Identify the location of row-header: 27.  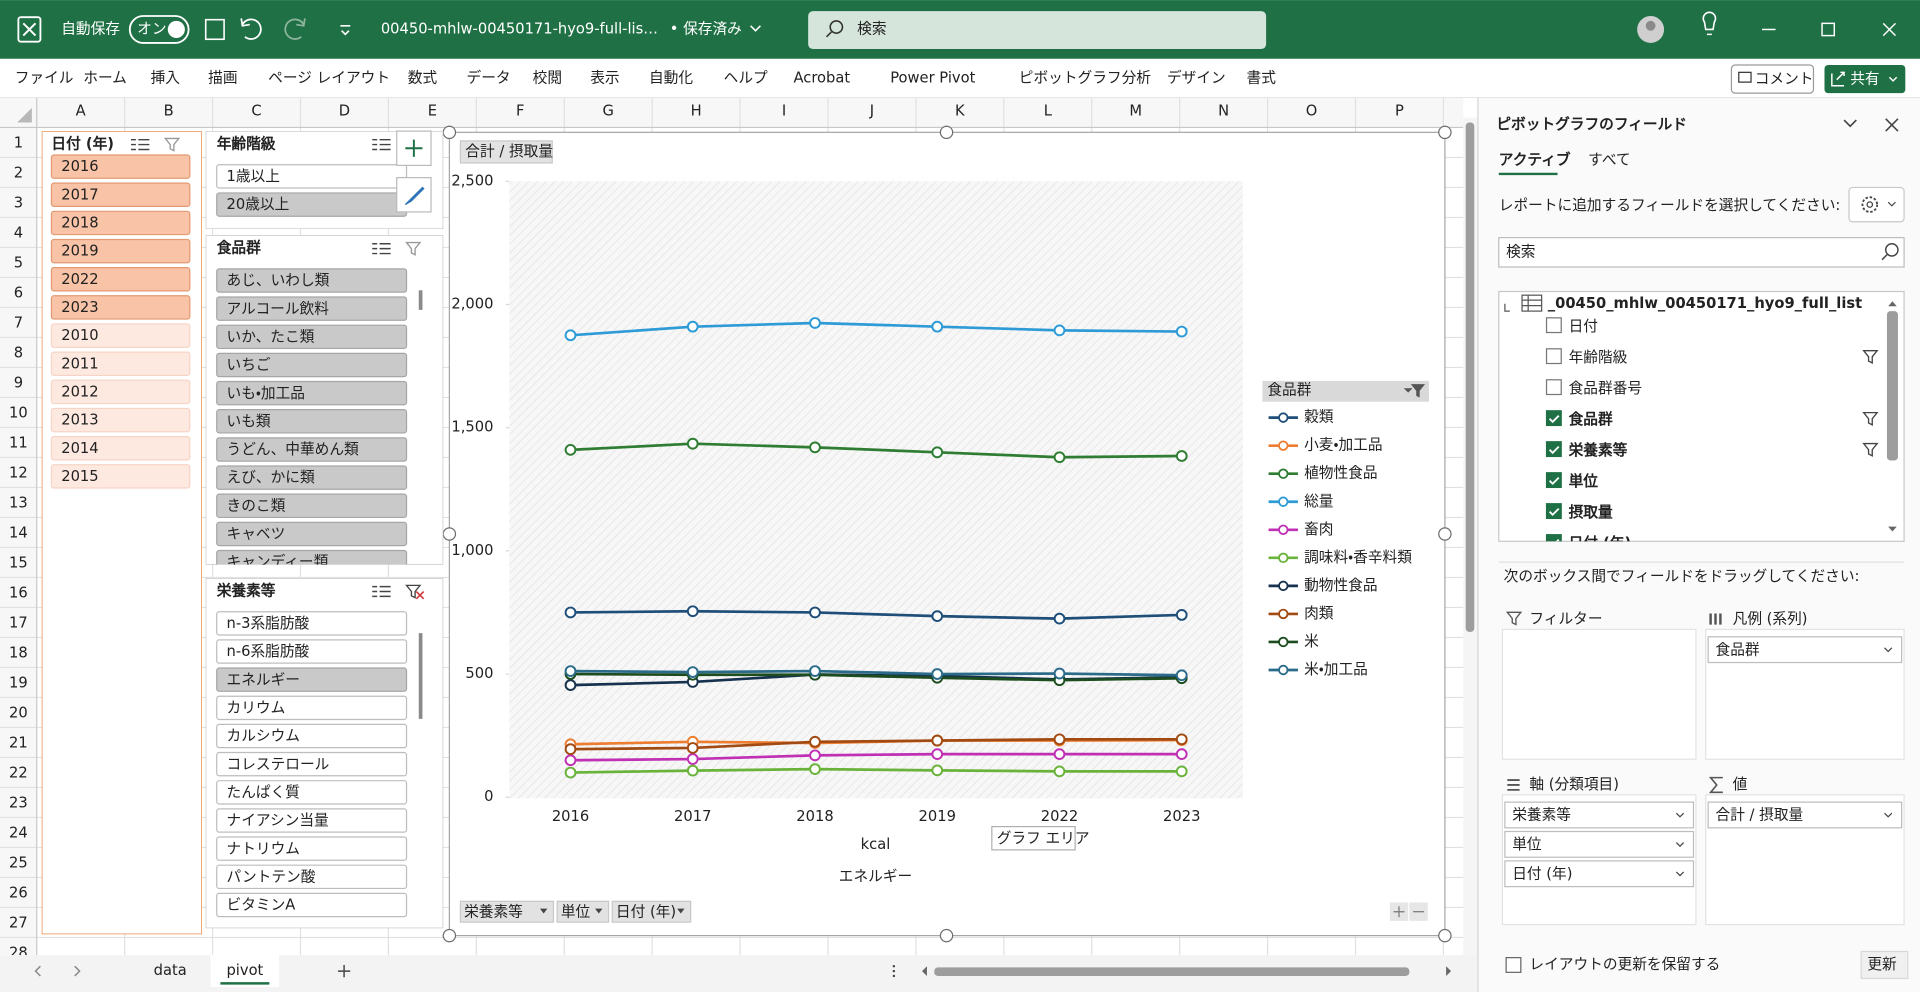
(18, 923).